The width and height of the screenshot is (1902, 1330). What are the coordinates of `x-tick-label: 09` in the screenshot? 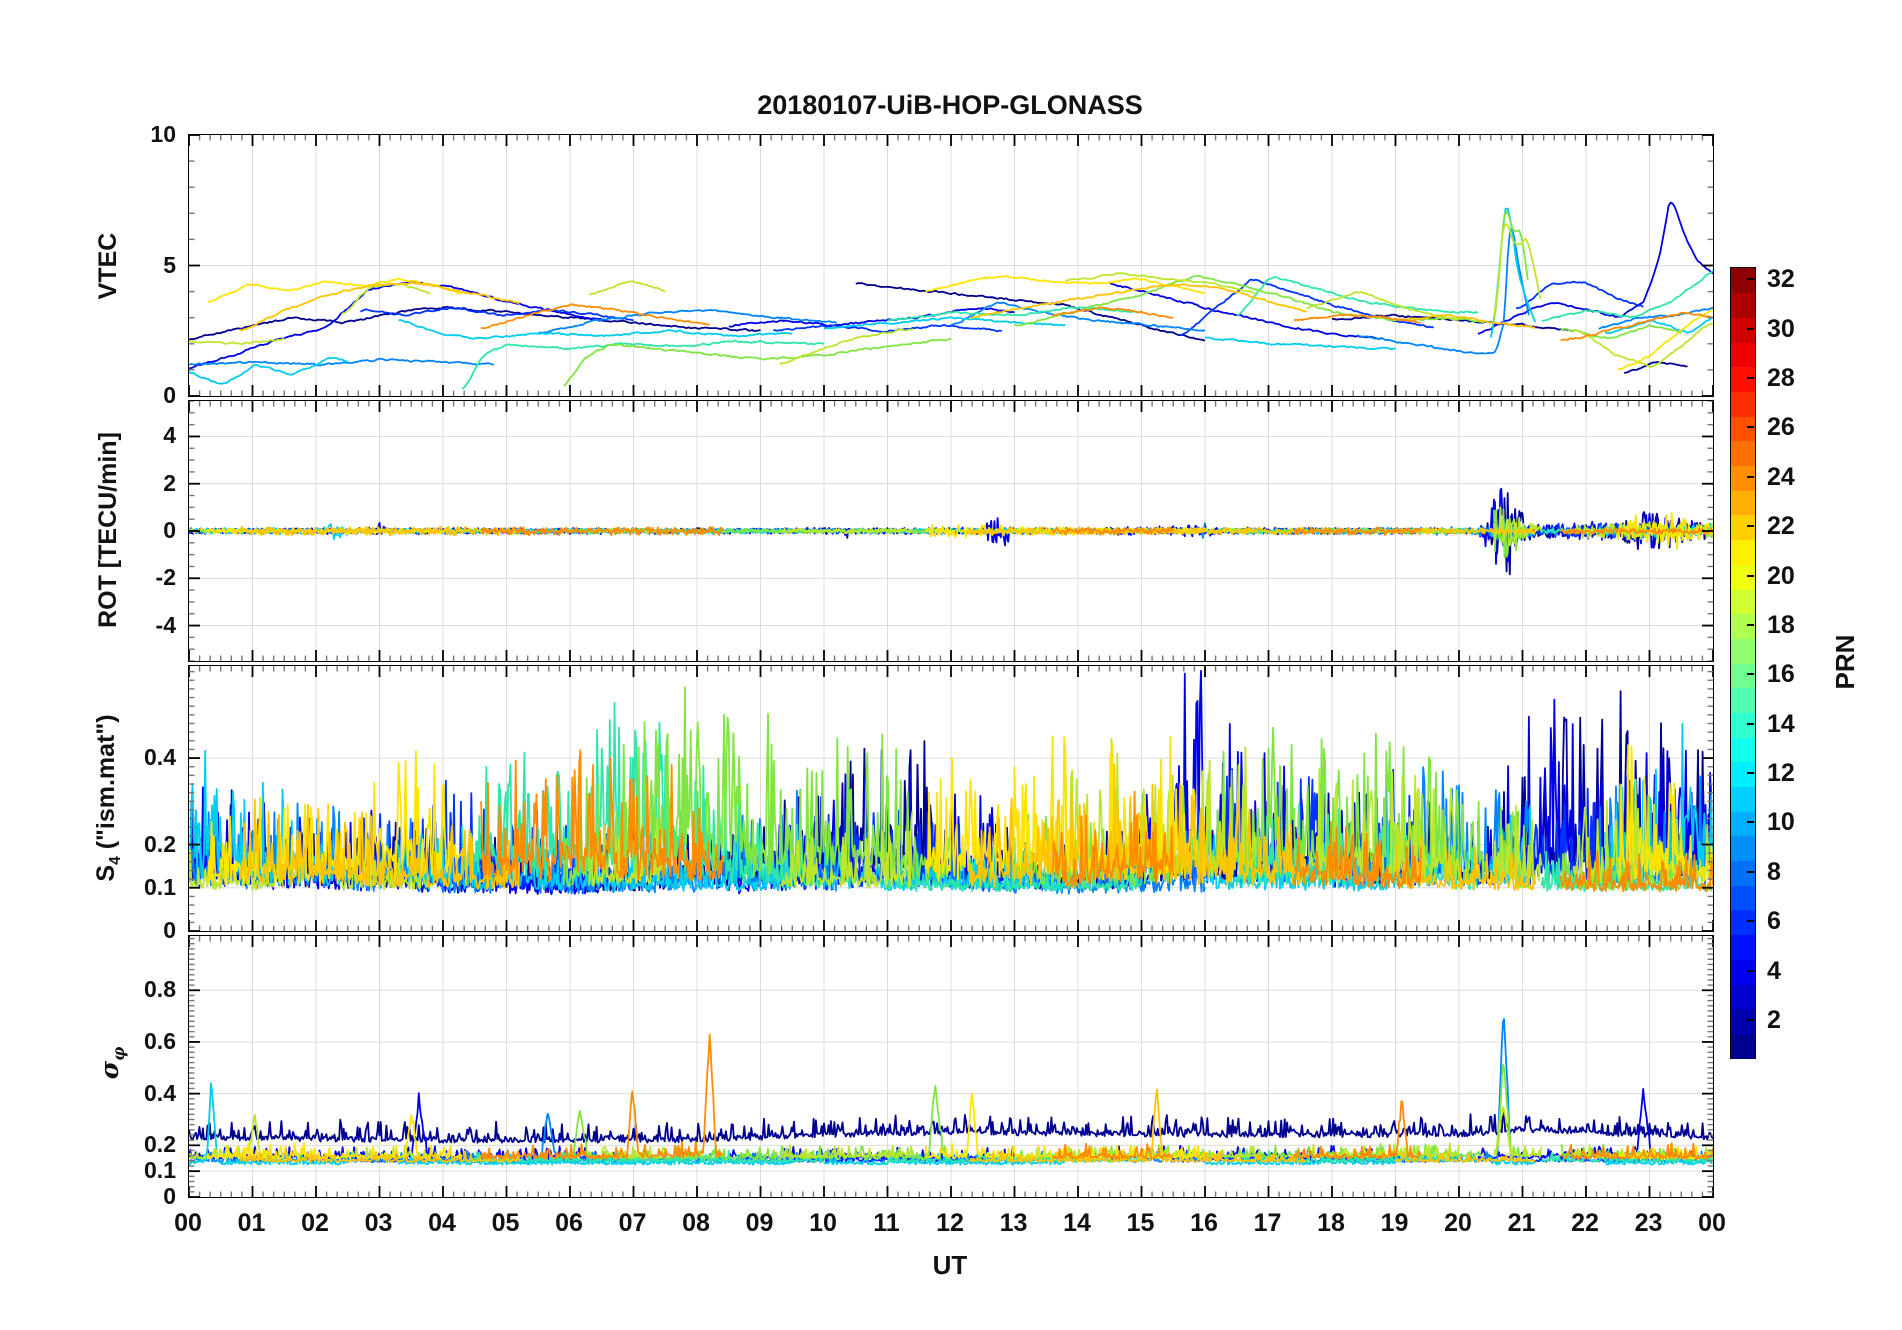 It's located at (759, 1223).